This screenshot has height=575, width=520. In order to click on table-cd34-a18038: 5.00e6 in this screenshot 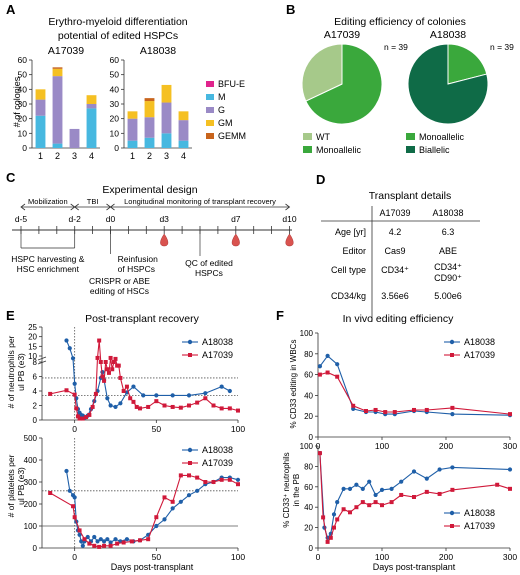, I will do `click(448, 296)`.